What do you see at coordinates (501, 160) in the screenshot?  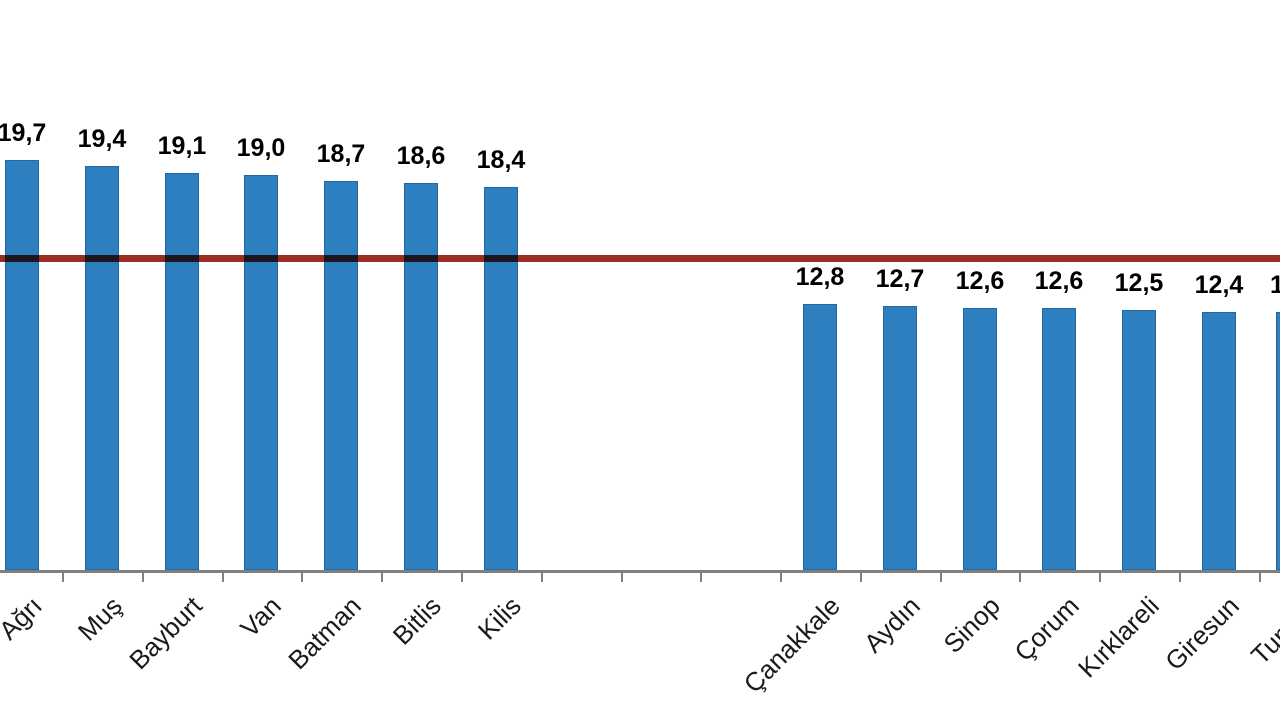 I see `bar-value-label: 18,4` at bounding box center [501, 160].